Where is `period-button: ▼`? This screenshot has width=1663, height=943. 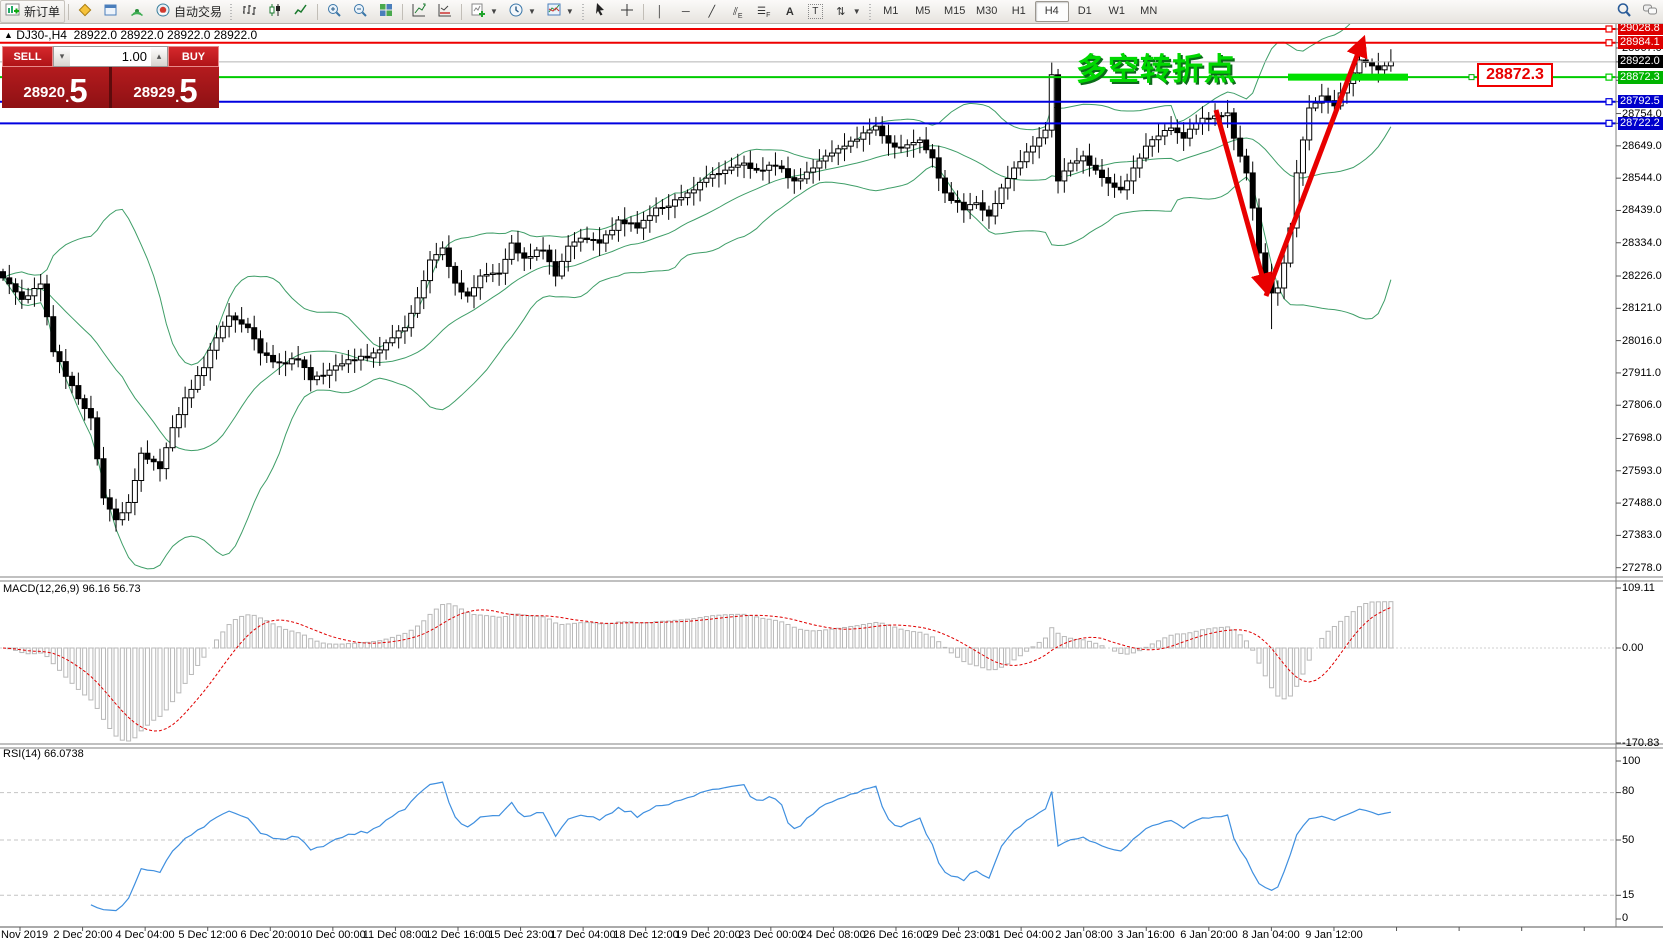
period-button: ▼ is located at coordinates (522, 11).